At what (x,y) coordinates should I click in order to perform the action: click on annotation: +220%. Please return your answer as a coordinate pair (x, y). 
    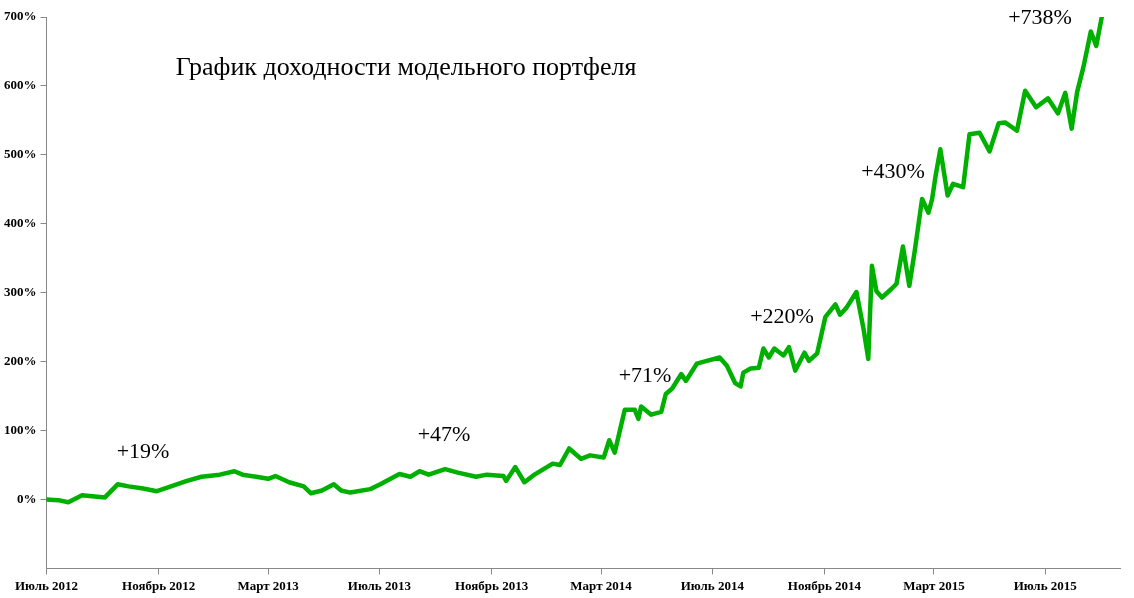
    Looking at the image, I should click on (782, 315).